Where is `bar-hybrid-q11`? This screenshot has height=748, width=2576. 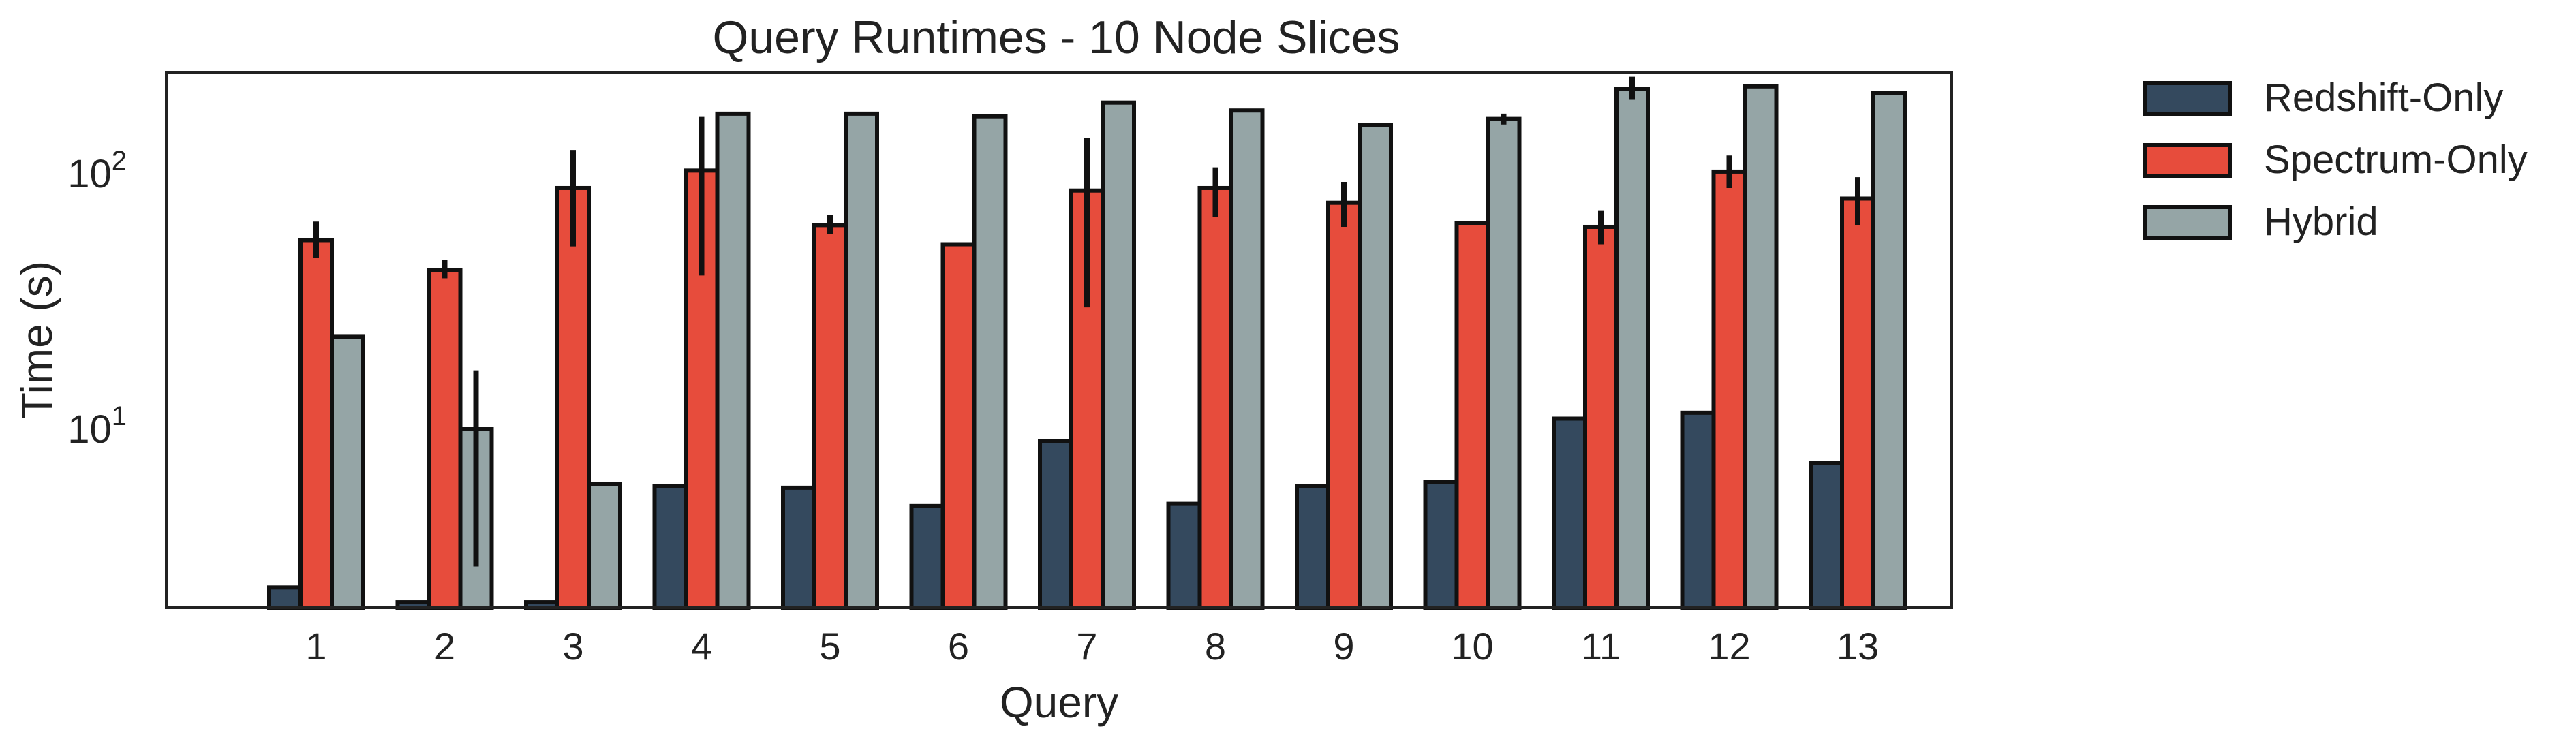 bar-hybrid-q11 is located at coordinates (1632, 349).